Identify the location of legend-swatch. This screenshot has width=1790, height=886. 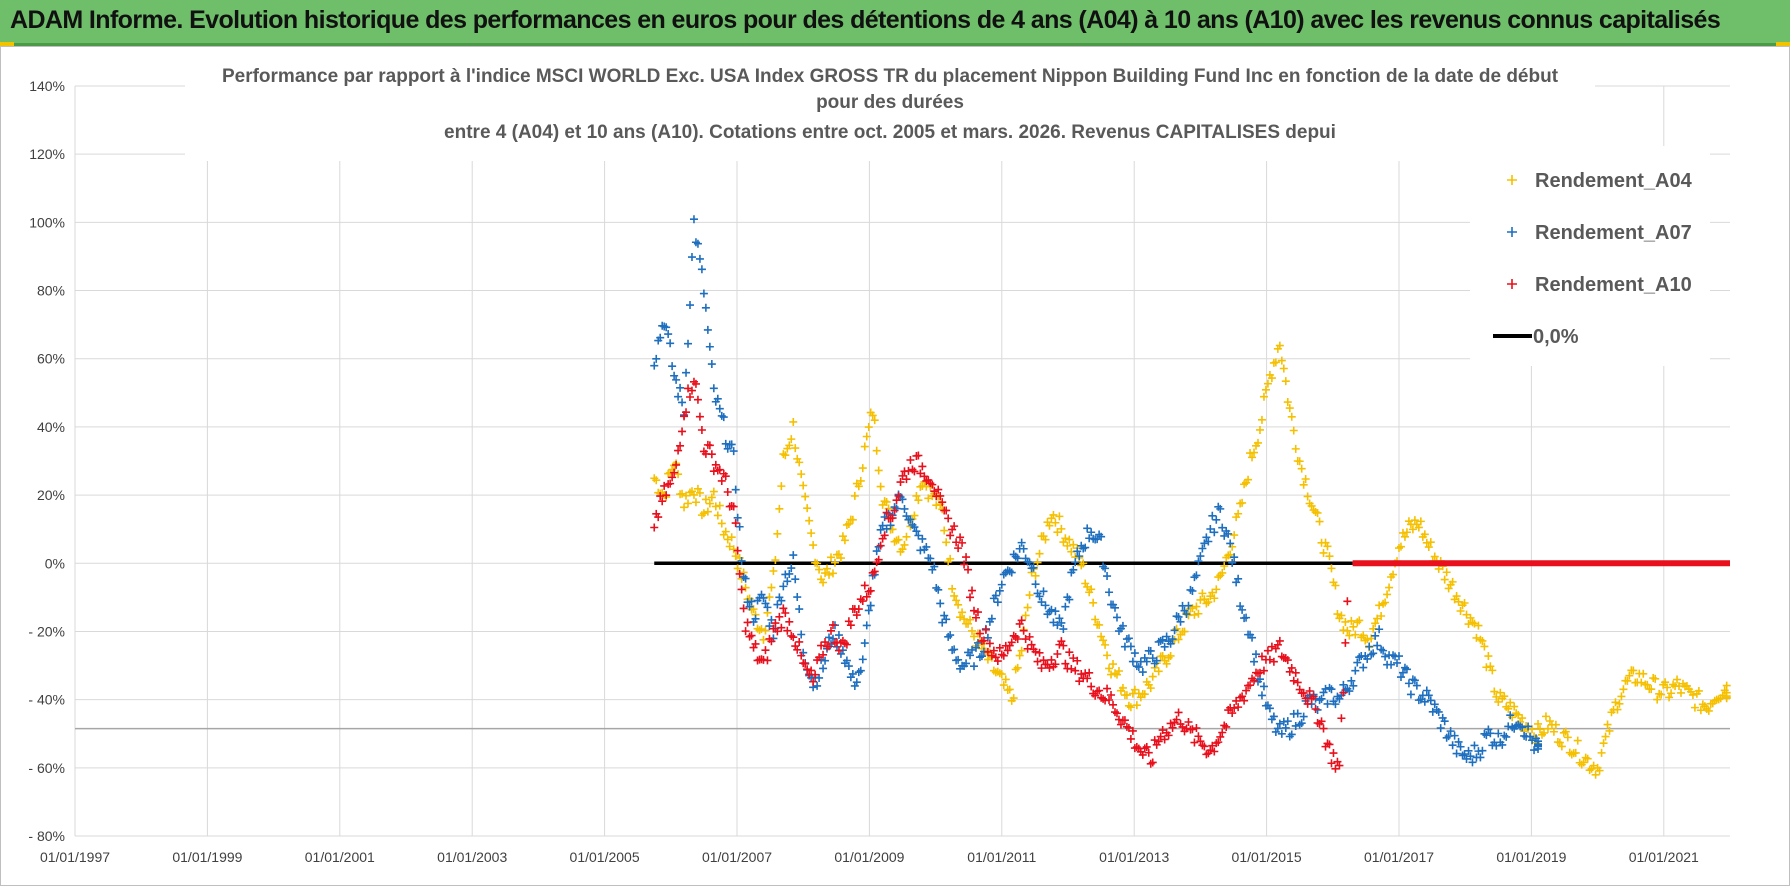
(1512, 284).